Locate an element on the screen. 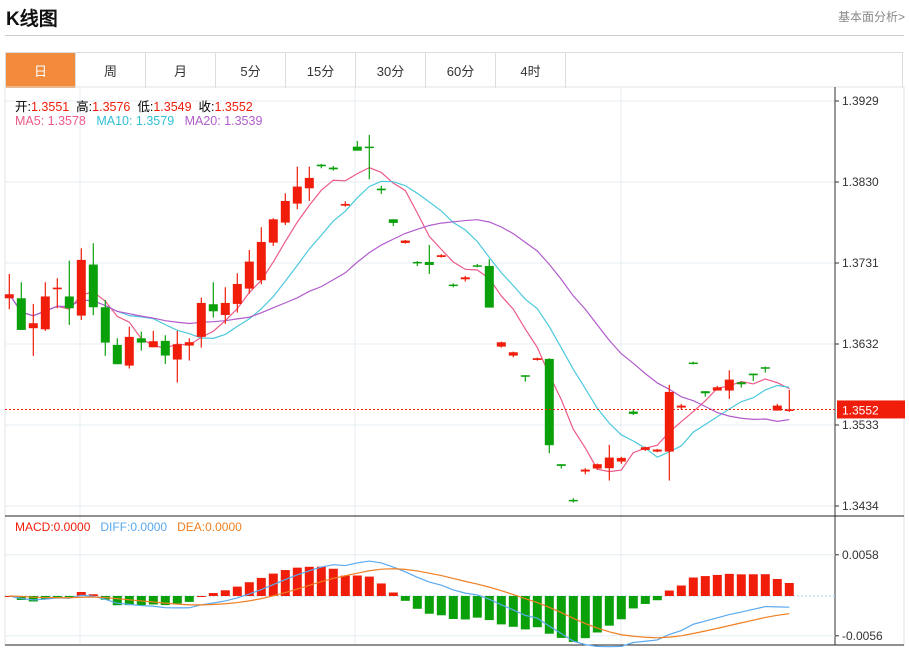 This screenshot has width=909, height=649. divider is located at coordinates (454, 35).